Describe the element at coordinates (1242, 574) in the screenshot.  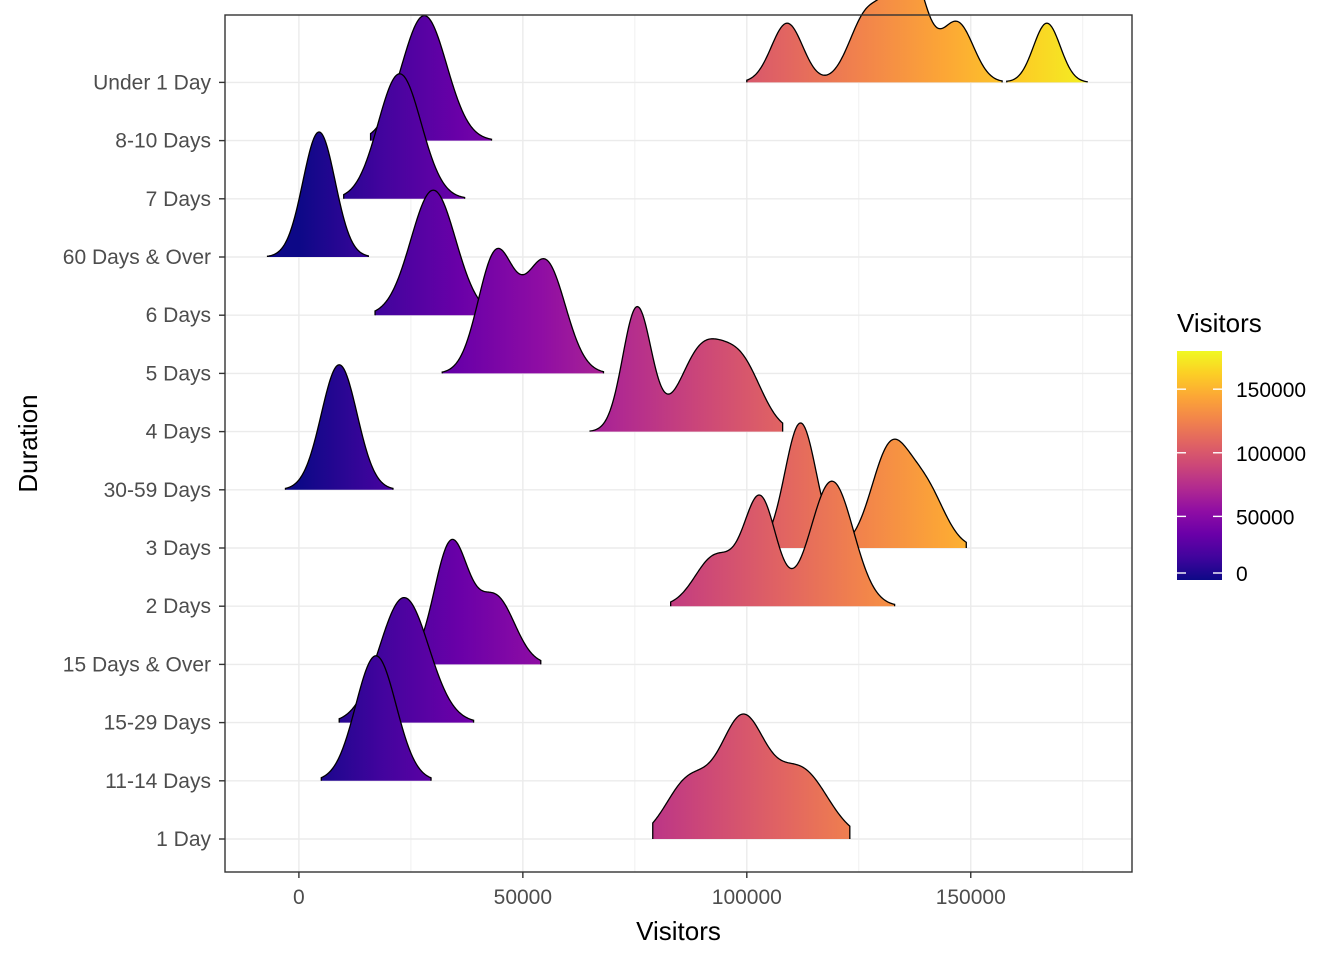
I see `legend-tick-label: 0` at that location.